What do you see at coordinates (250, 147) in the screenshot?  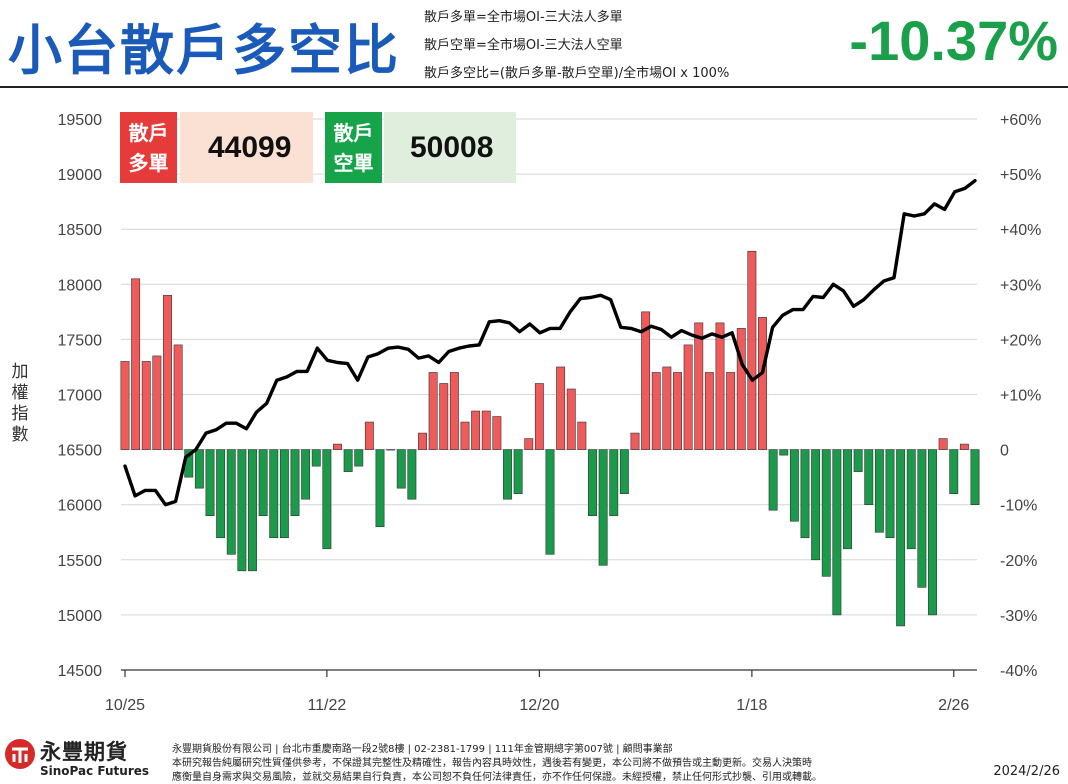 I see `long-value: 44099` at bounding box center [250, 147].